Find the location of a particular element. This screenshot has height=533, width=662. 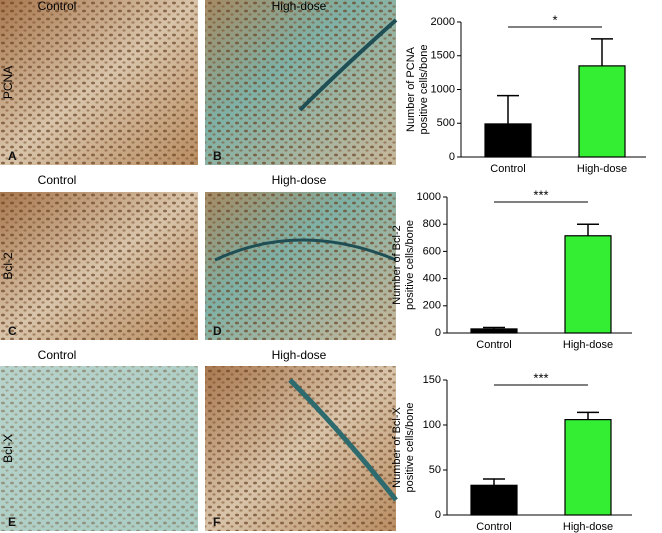

y-axis-label: Number of PCNA is located at coordinates (411, 89).